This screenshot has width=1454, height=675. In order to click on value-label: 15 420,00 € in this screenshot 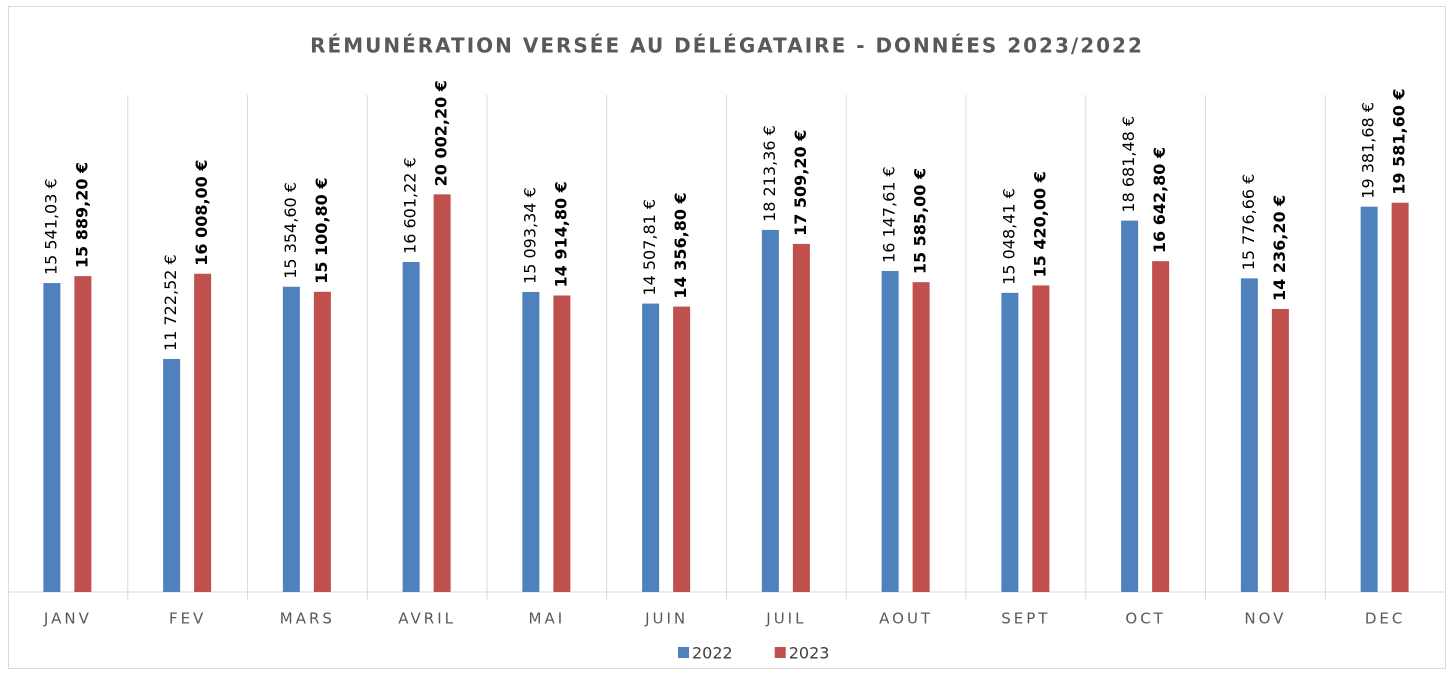, I will do `click(1039, 224)`.